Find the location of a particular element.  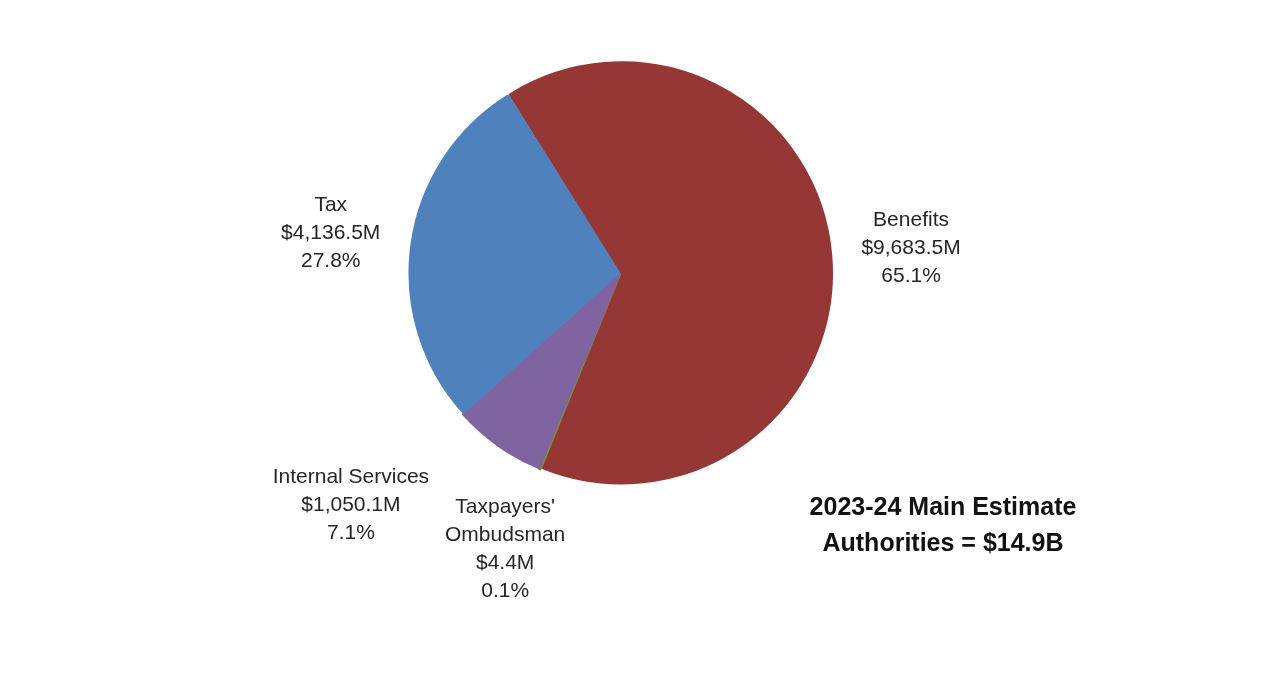

slice-label: Benefits is located at coordinates (911, 219).